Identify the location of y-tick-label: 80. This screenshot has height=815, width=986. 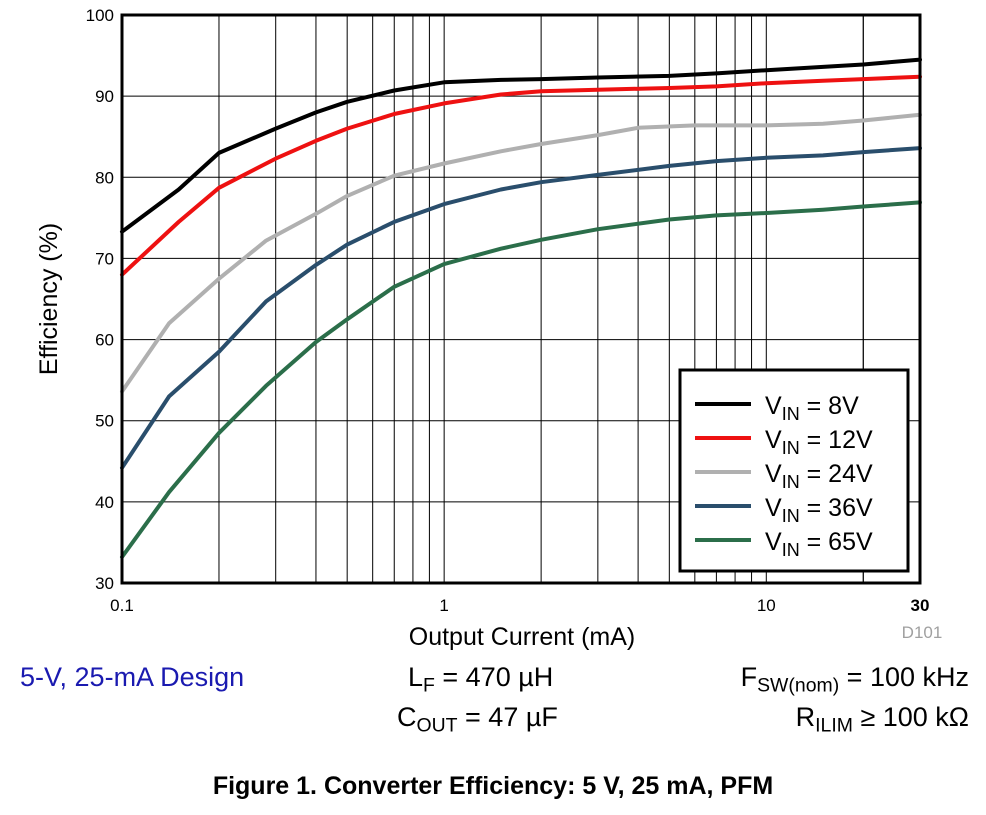
(104, 177).